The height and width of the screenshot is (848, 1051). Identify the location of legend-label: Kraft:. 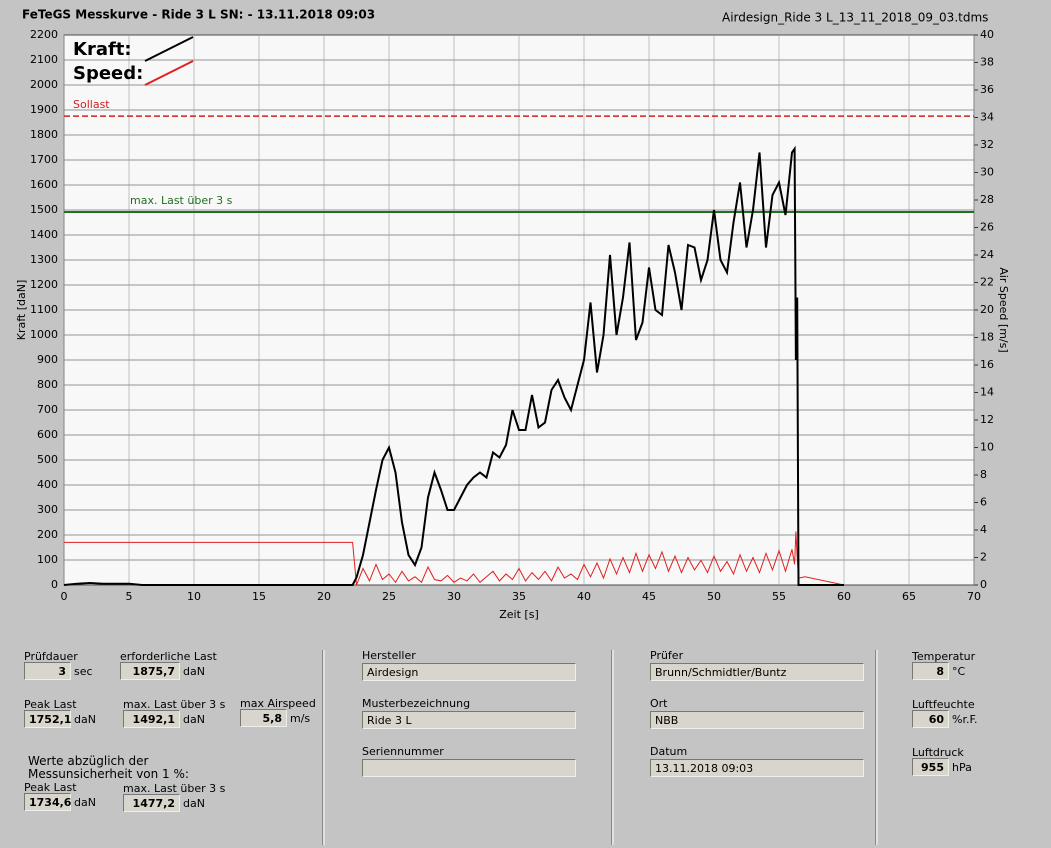
(102, 49).